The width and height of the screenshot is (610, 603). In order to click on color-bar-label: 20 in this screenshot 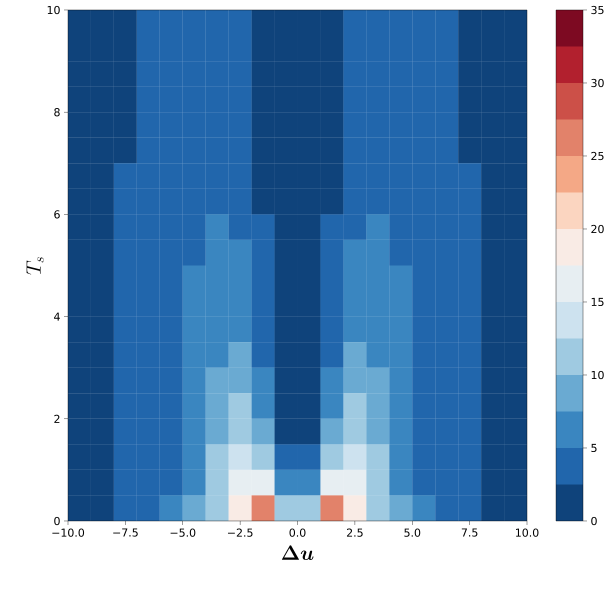, I will do `click(597, 229)`.